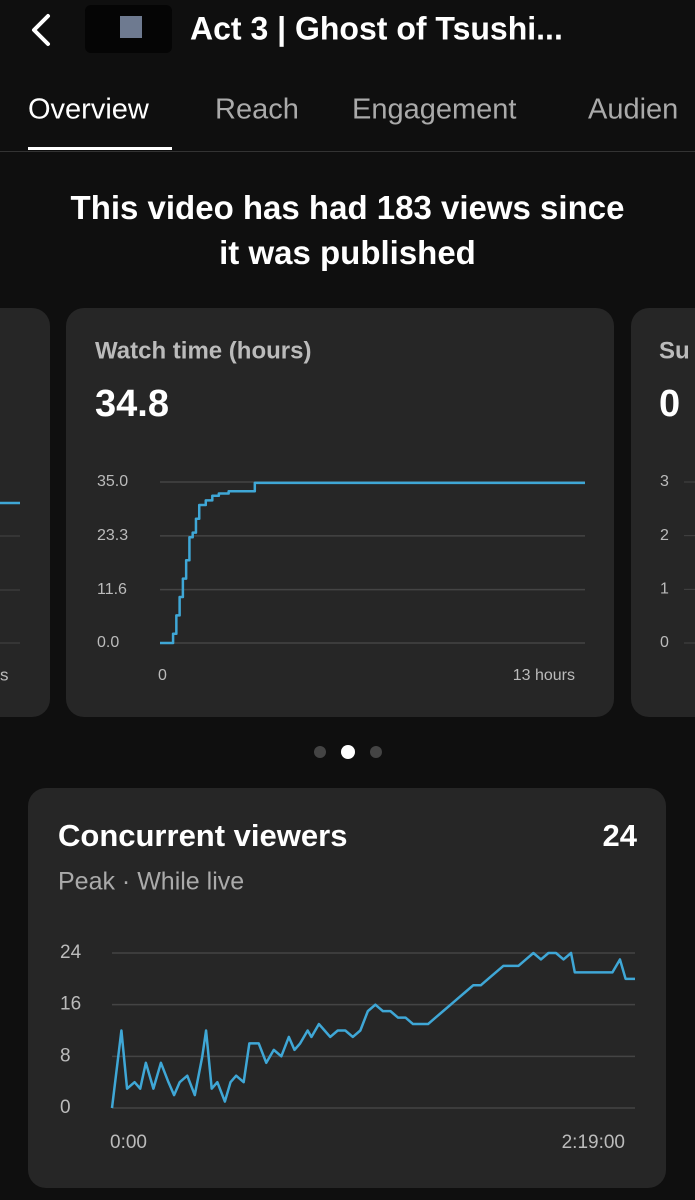  Describe the element at coordinates (89, 110) in the screenshot. I see `tab: Overview` at that location.